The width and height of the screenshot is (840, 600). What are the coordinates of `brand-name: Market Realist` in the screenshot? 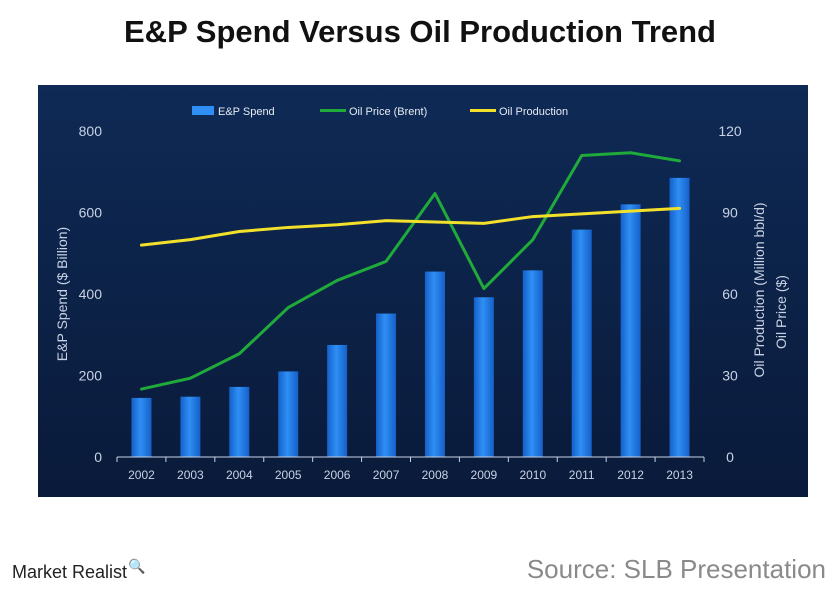 It's located at (70, 572).